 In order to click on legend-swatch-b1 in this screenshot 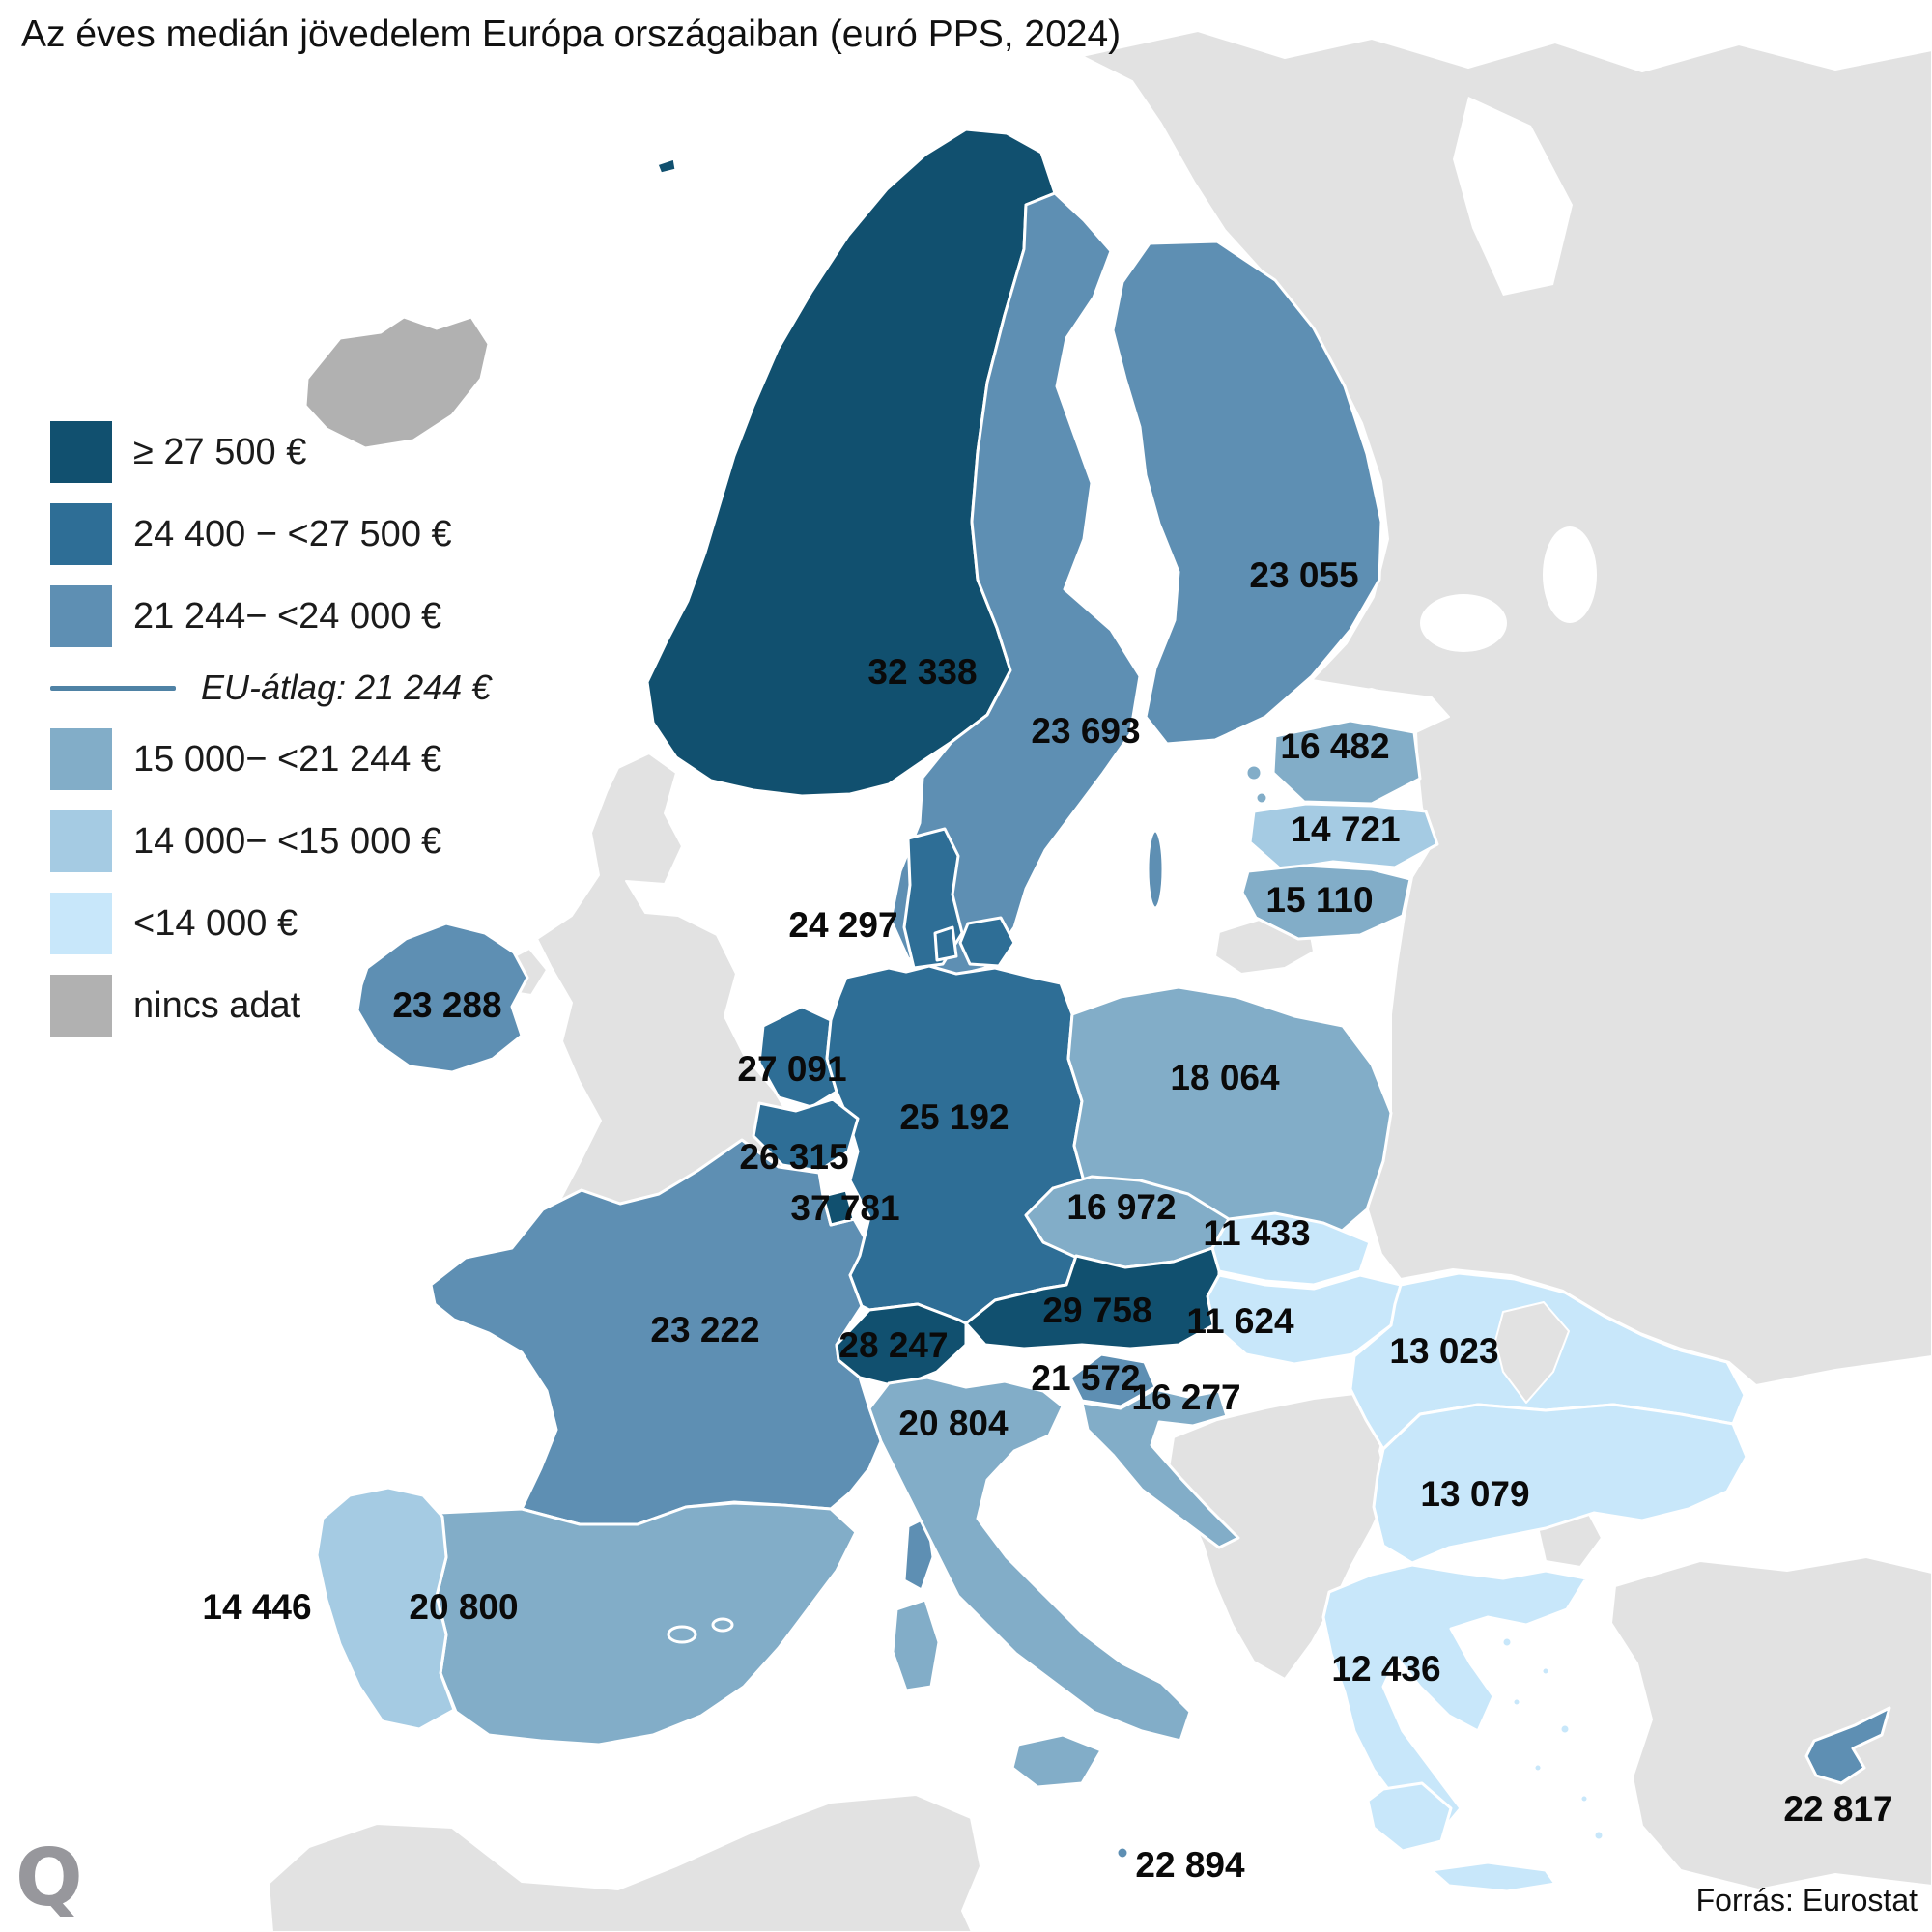, I will do `click(81, 452)`.